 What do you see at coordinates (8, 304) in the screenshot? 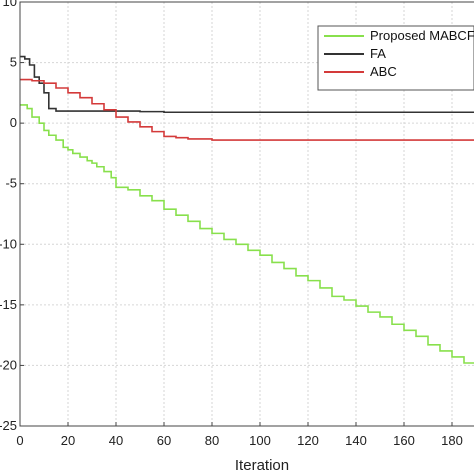
I see `y-tick-label: -15` at bounding box center [8, 304].